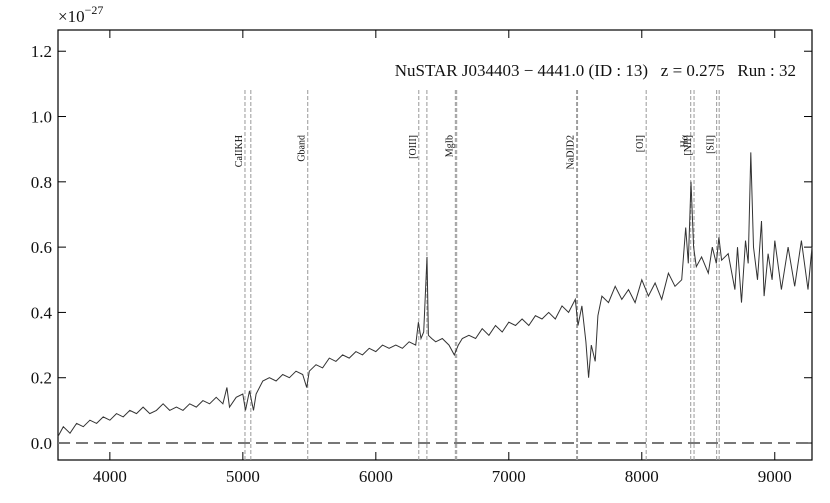 The image size is (830, 503). What do you see at coordinates (94, 10) in the screenshot?
I see `multiplier-exponent: −27` at bounding box center [94, 10].